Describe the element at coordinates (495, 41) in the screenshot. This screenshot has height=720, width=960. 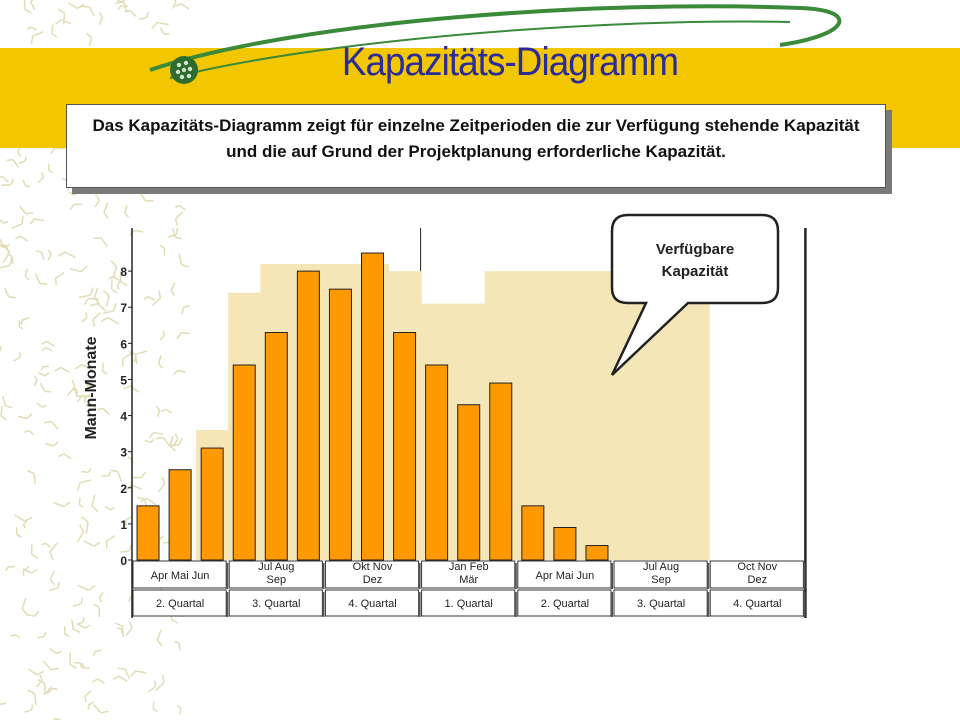
I see `header-swoosh` at that location.